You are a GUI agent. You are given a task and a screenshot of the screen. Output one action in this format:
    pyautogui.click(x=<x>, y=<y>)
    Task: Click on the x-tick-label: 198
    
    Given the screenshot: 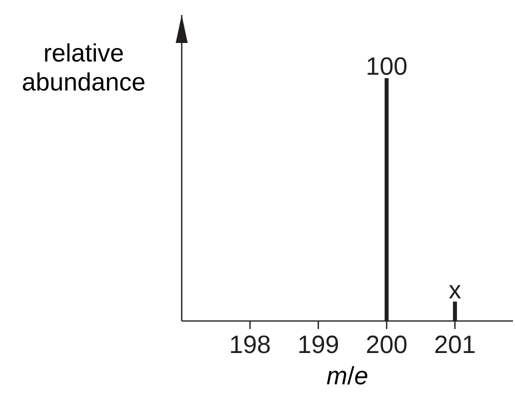 What is the action you would take?
    pyautogui.click(x=250, y=345)
    